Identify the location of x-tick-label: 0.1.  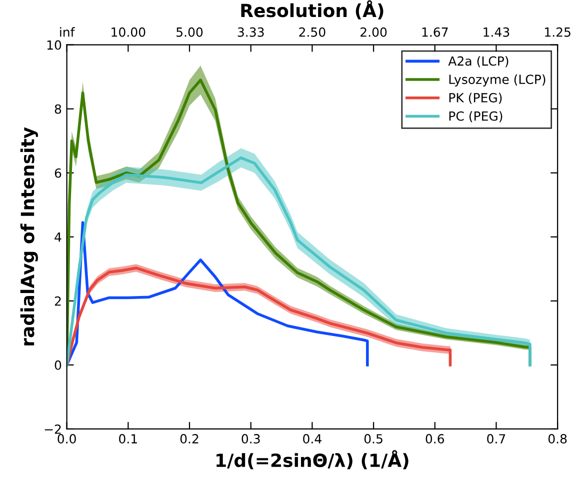
(128, 439).